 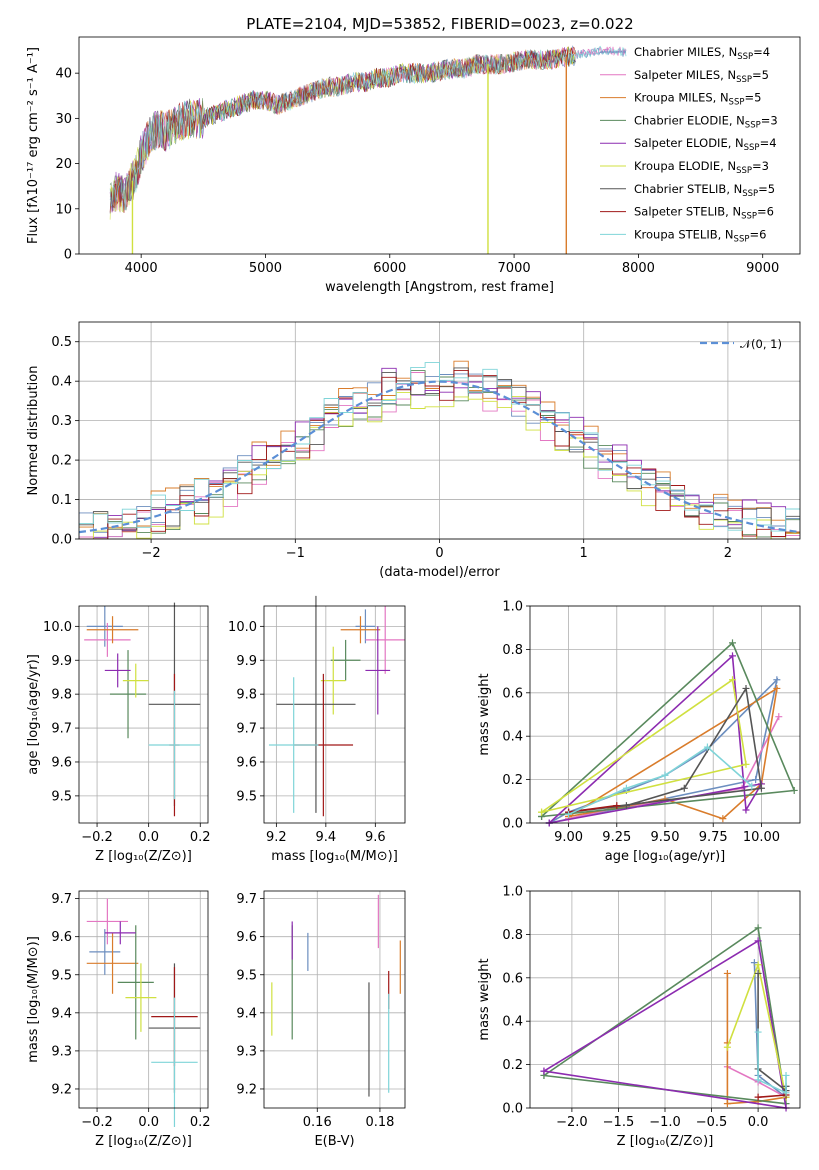 I want to click on y-tick-label: 10.0, so click(x=242, y=627).